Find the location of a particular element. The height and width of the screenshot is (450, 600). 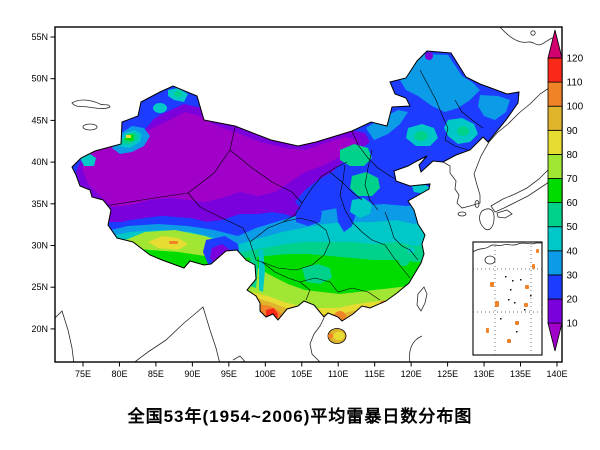

hainan-orange-spot is located at coordinates (330, 336).